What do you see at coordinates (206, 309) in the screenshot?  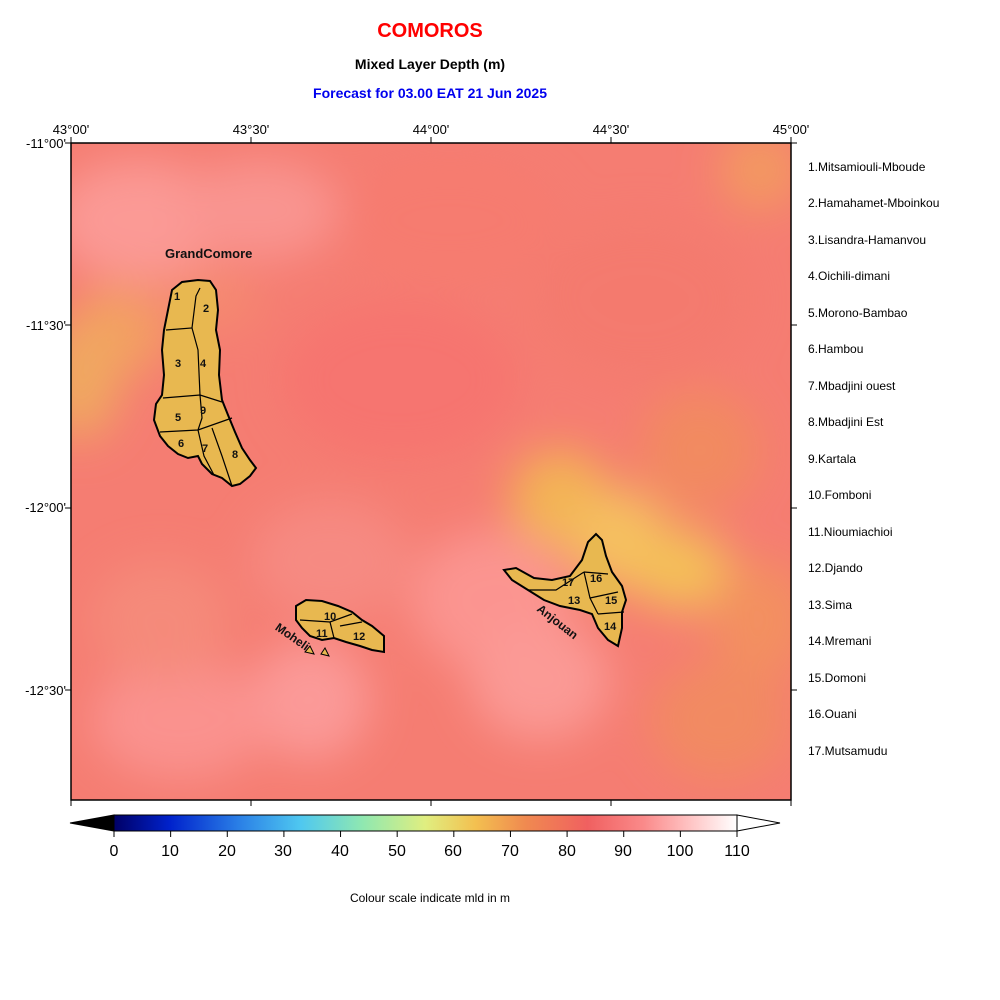 I see `district-number: 2` at bounding box center [206, 309].